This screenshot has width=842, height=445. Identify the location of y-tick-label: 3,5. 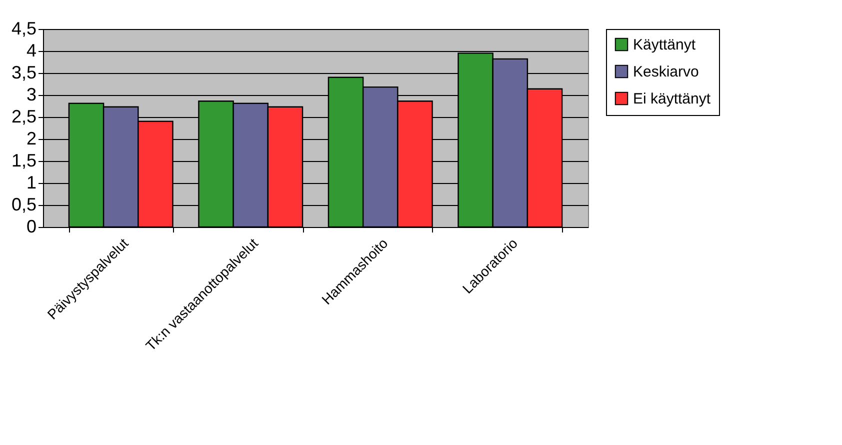
(23, 72).